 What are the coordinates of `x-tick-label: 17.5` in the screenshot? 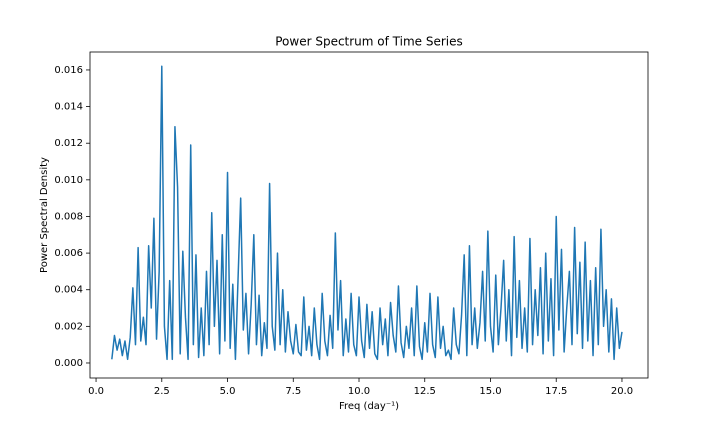 It's located at (556, 391).